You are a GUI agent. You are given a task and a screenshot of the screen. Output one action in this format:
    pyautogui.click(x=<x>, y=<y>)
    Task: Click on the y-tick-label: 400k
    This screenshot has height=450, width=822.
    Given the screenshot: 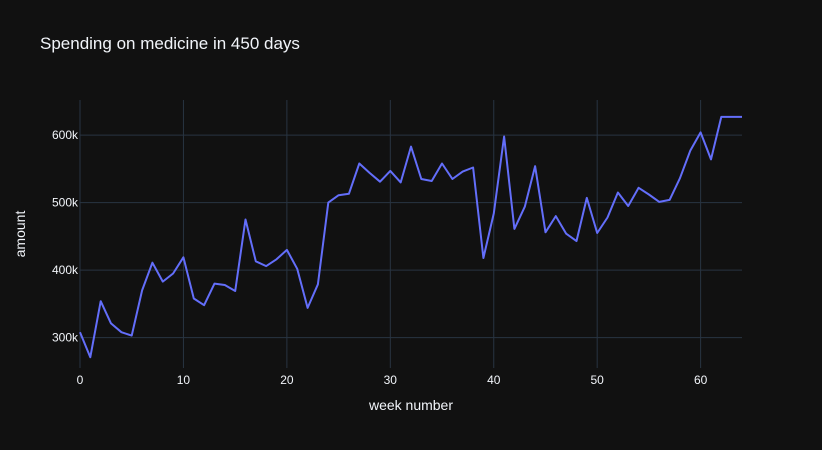 What is the action you would take?
    pyautogui.click(x=65, y=270)
    